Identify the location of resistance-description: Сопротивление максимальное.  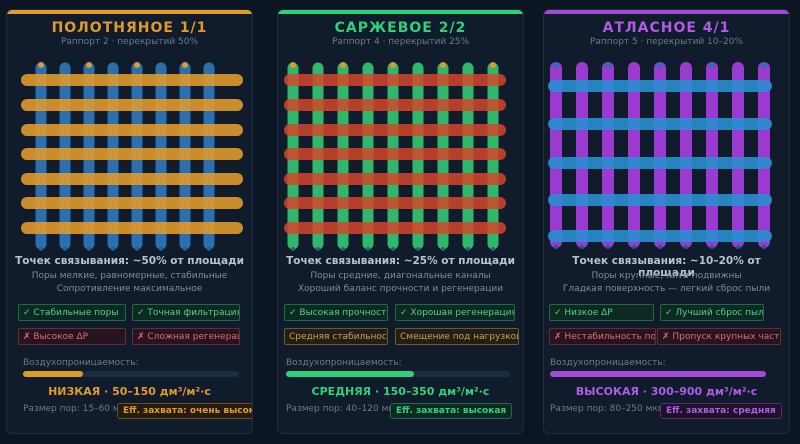
(129, 289).